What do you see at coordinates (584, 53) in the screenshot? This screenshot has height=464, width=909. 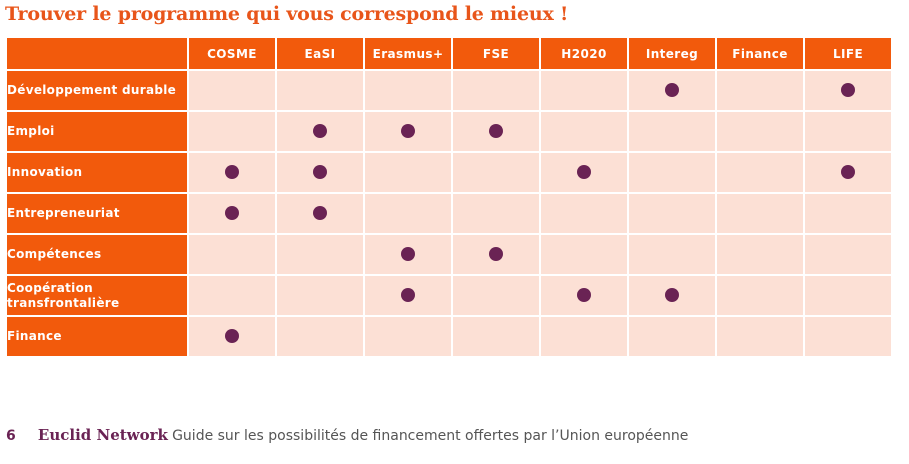 I see `column-header: H2020` at bounding box center [584, 53].